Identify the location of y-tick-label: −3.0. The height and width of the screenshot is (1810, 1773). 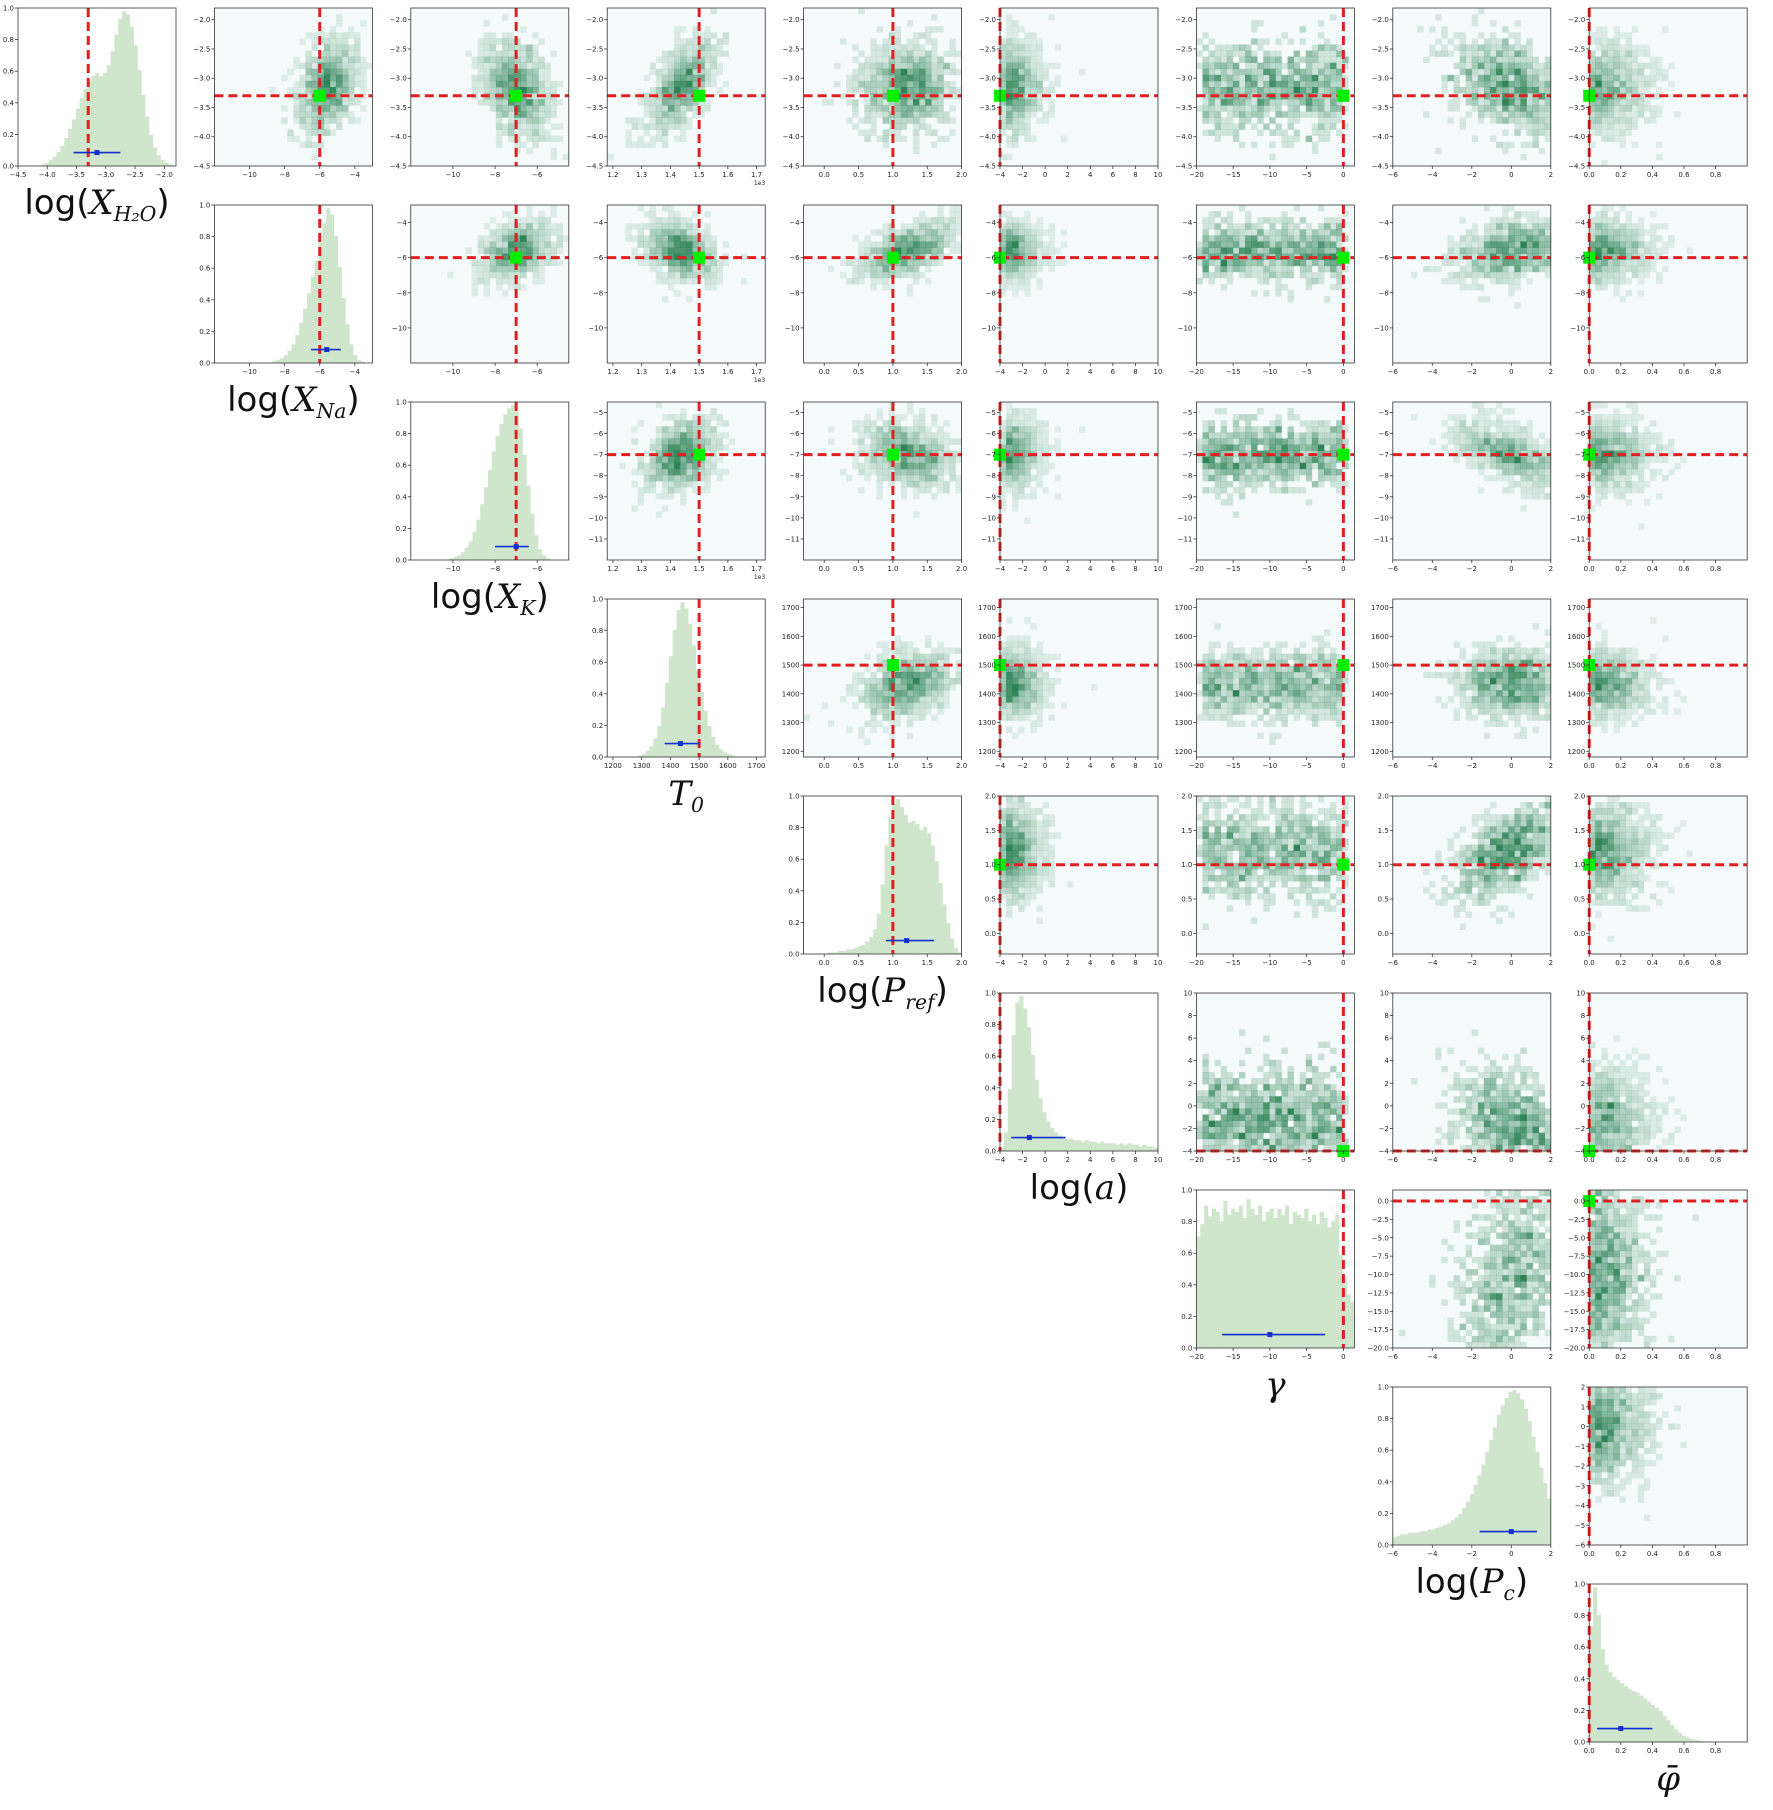
(987, 79).